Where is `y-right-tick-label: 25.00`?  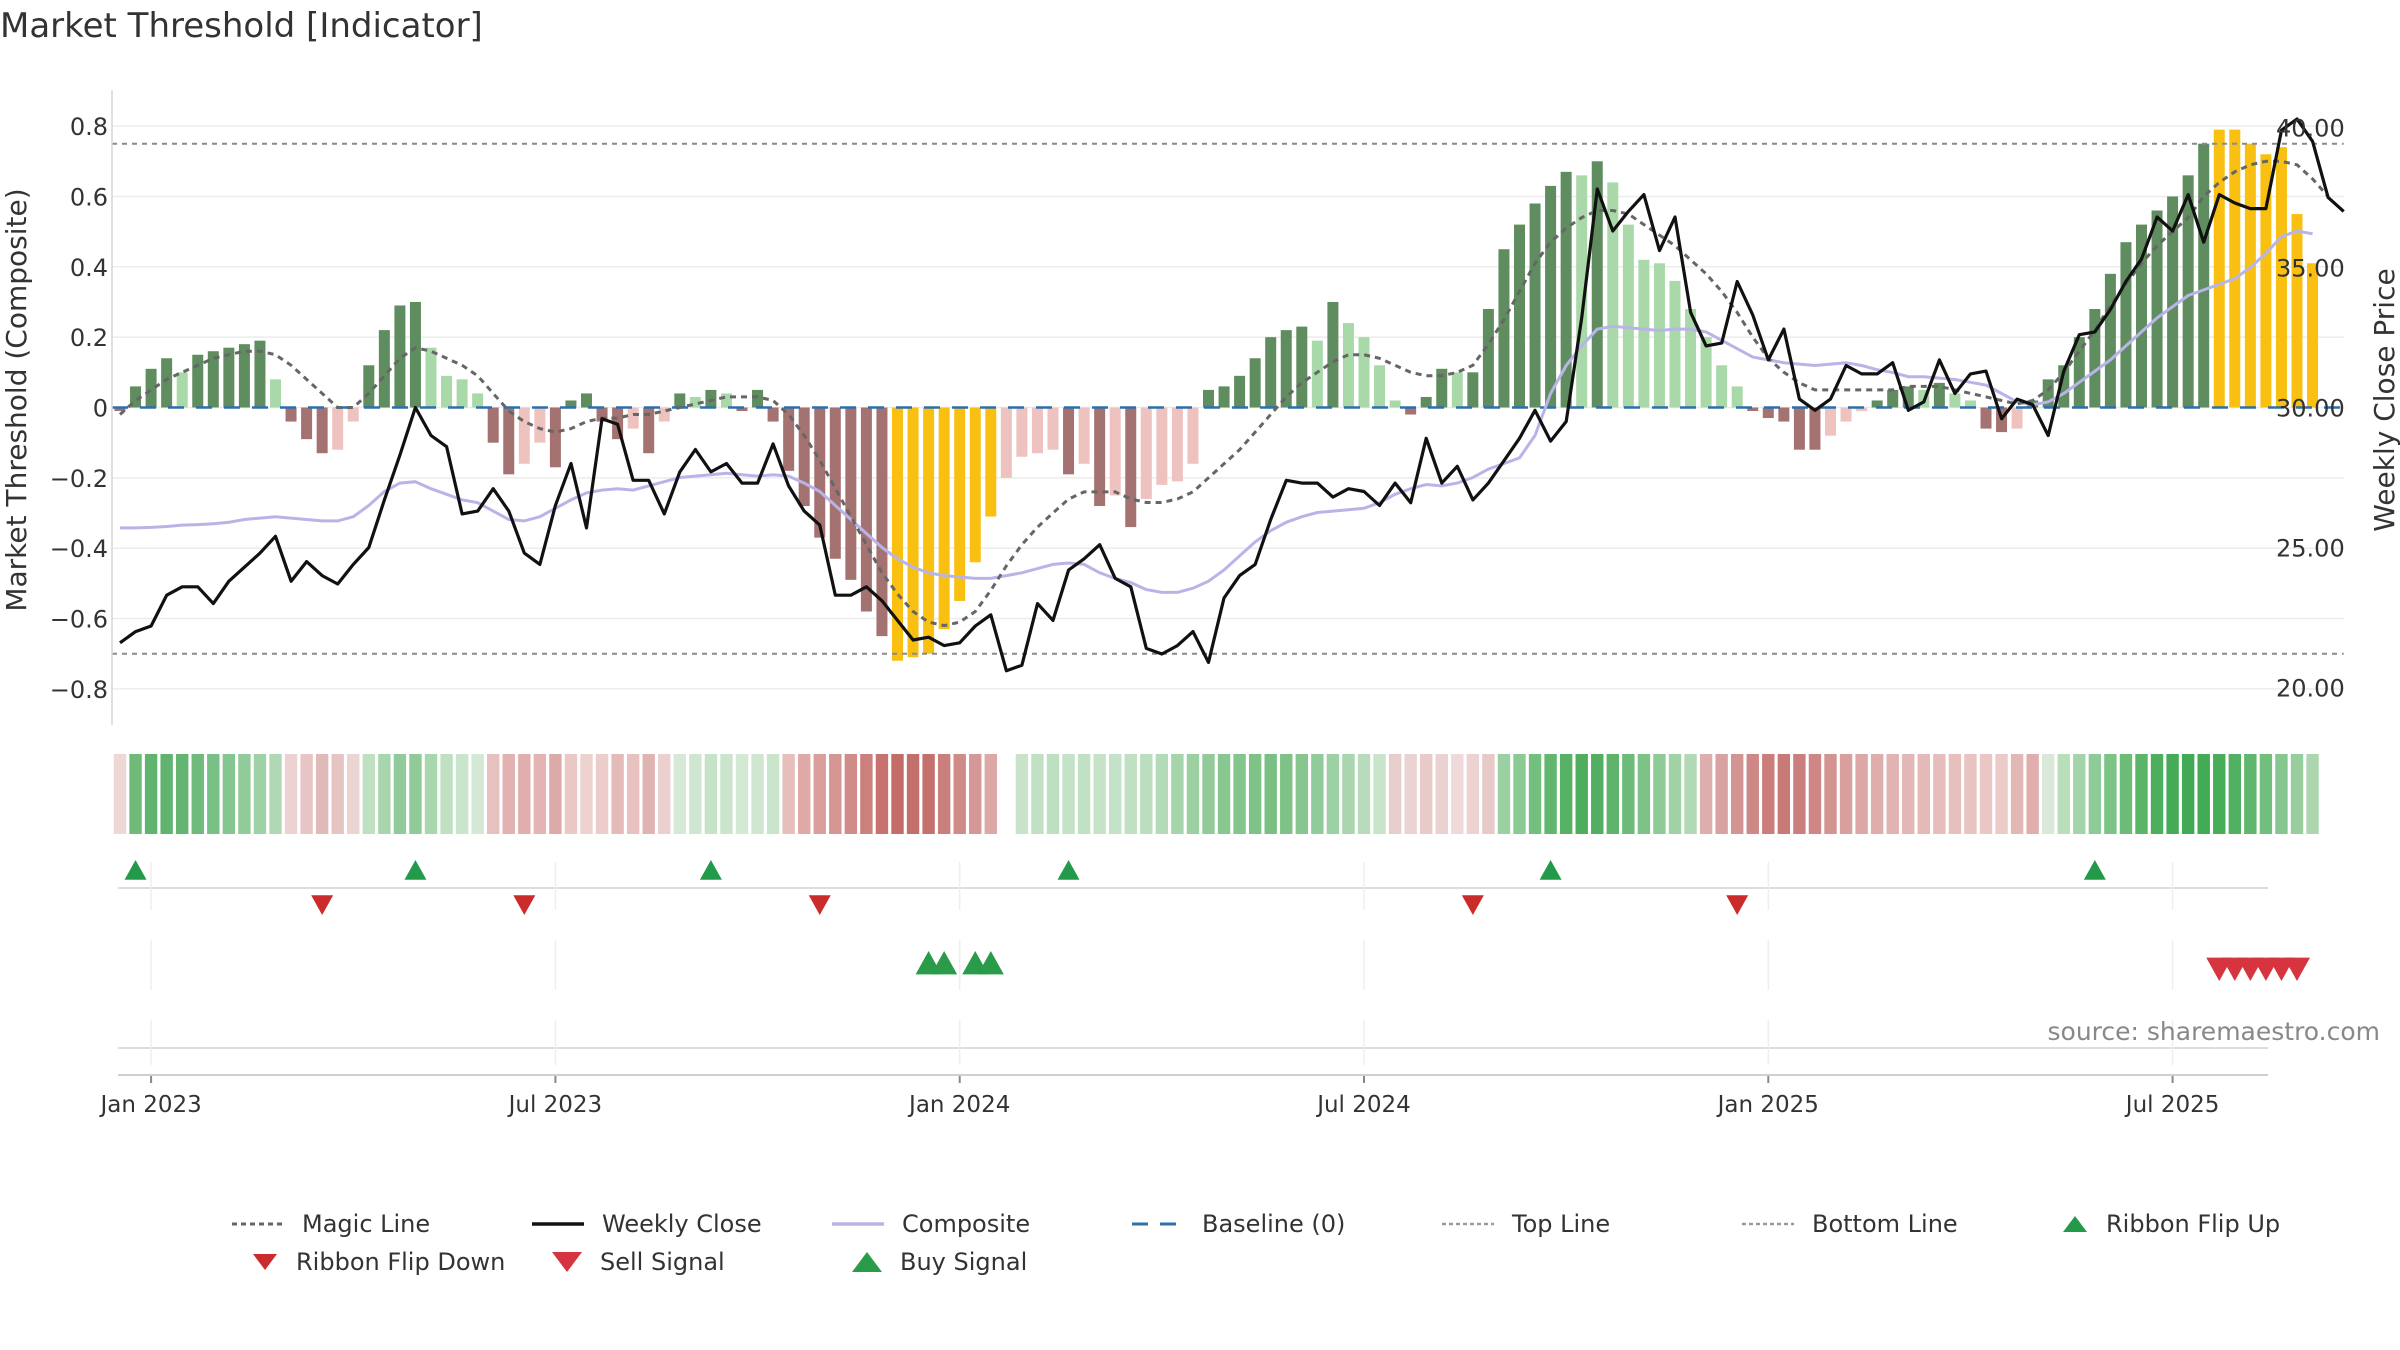 y-right-tick-label: 25.00 is located at coordinates (2310, 549).